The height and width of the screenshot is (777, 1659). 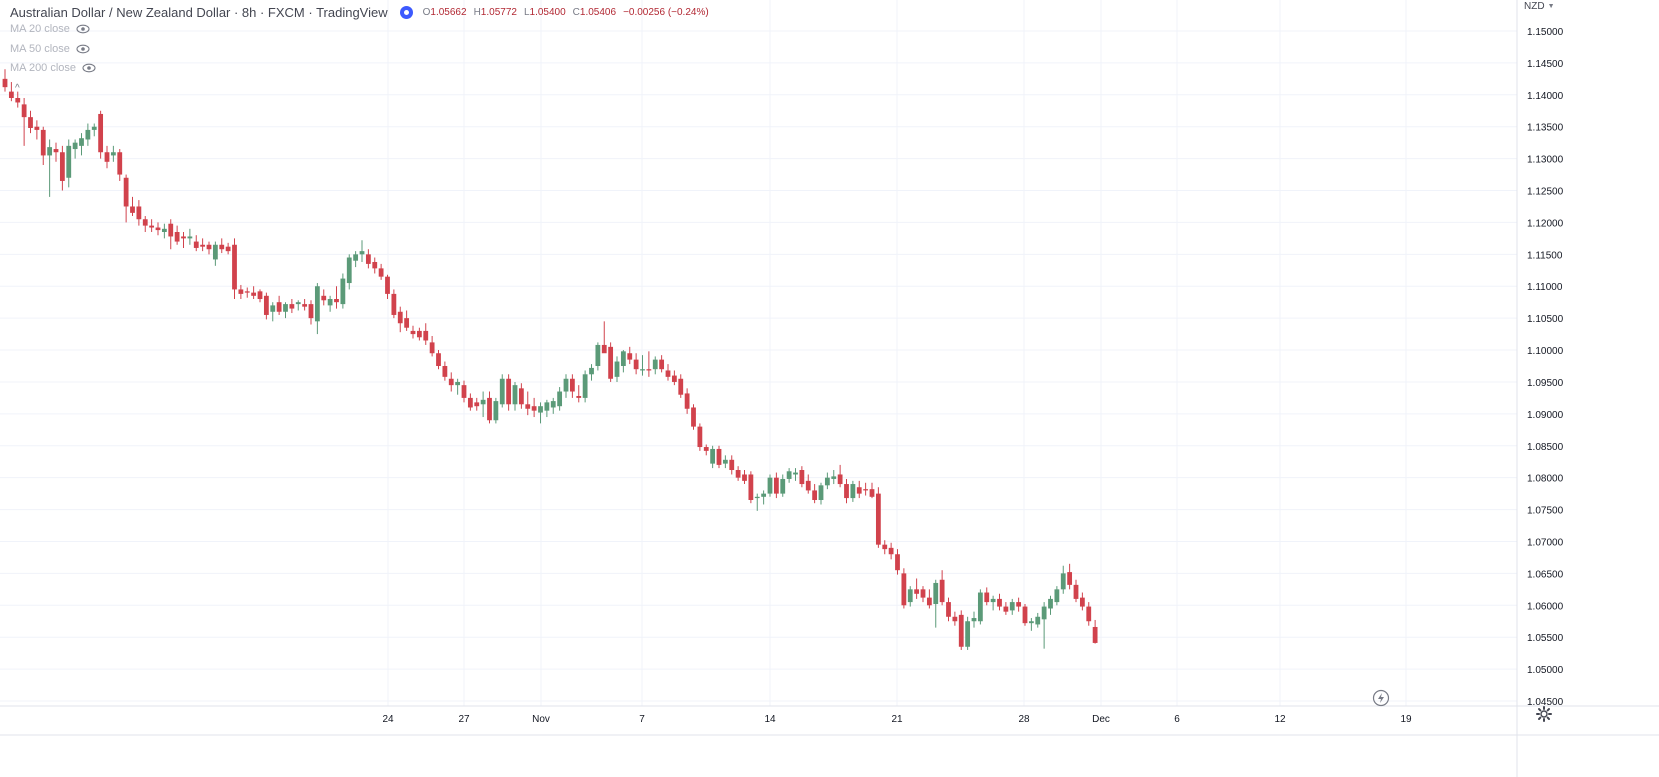 I want to click on market-status-icon, so click(x=406, y=12).